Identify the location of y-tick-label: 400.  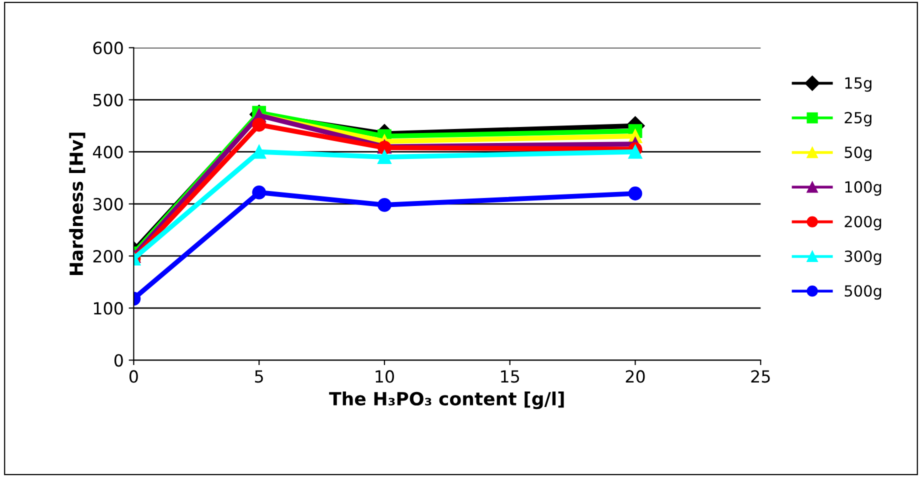
(107, 152).